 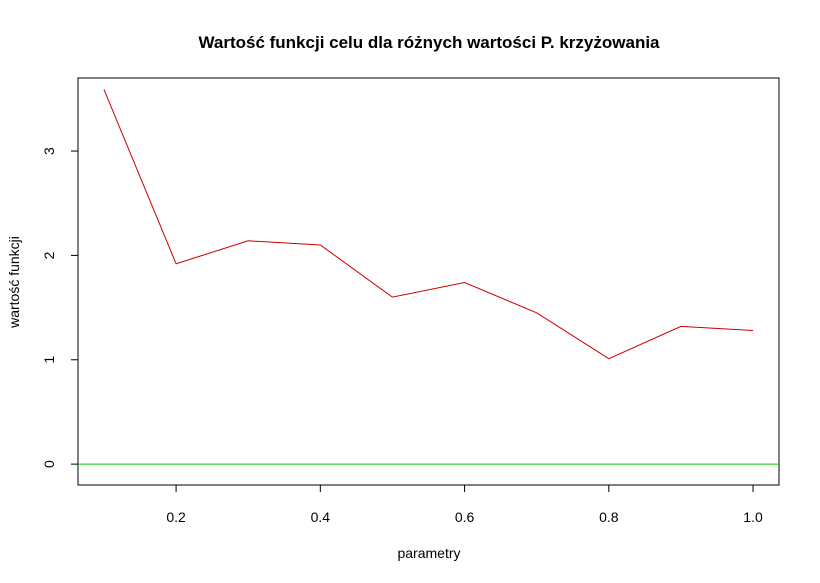 What do you see at coordinates (321, 517) in the screenshot?
I see `x-tick-label: 0.4` at bounding box center [321, 517].